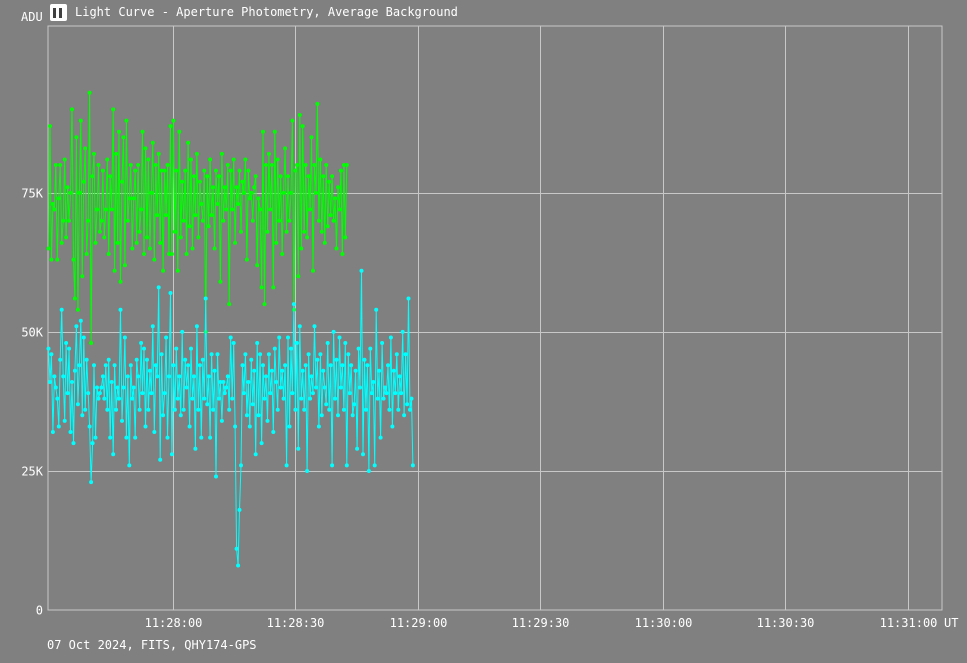 The image size is (967, 663). What do you see at coordinates (664, 623) in the screenshot?
I see `x-tick-label: 11:30:00` at bounding box center [664, 623].